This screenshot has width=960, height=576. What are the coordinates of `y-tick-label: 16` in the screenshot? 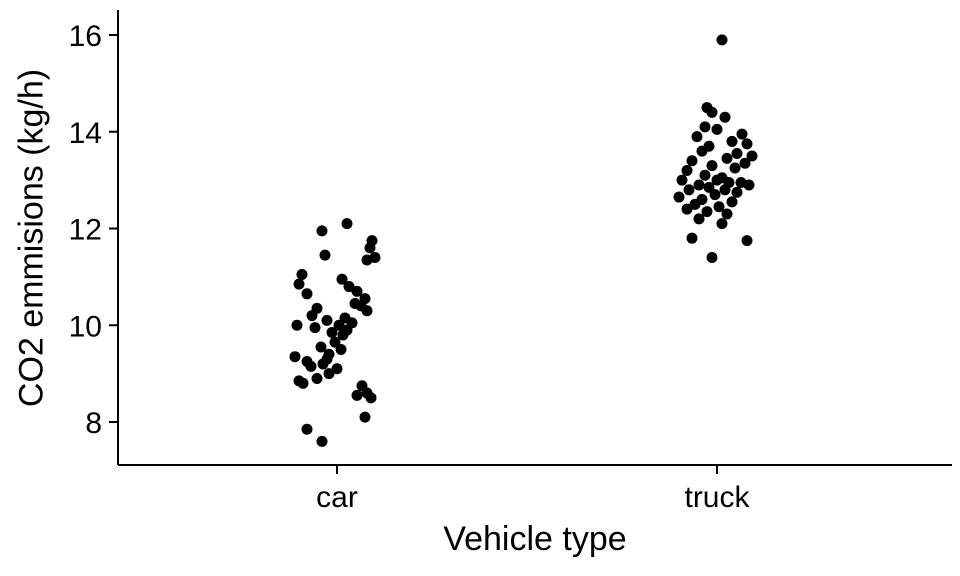 It's located at (85, 36).